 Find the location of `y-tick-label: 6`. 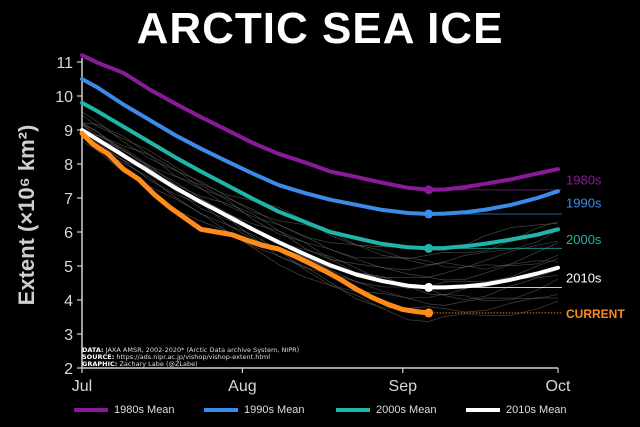

y-tick-label: 6 is located at coordinates (68, 233).